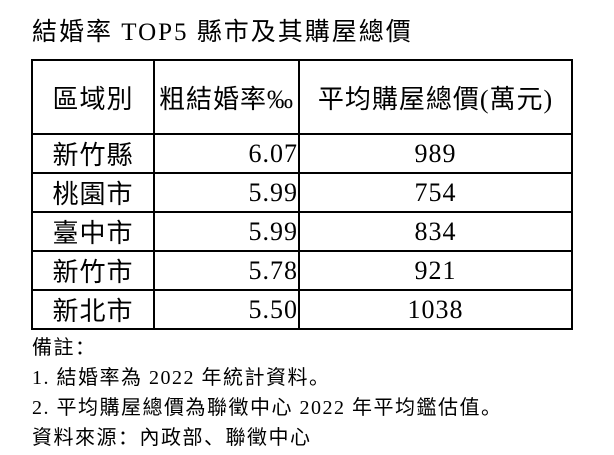 This screenshot has height=455, width=614. Describe the element at coordinates (435, 153) in the screenshot. I see `cell-price: 989` at that location.